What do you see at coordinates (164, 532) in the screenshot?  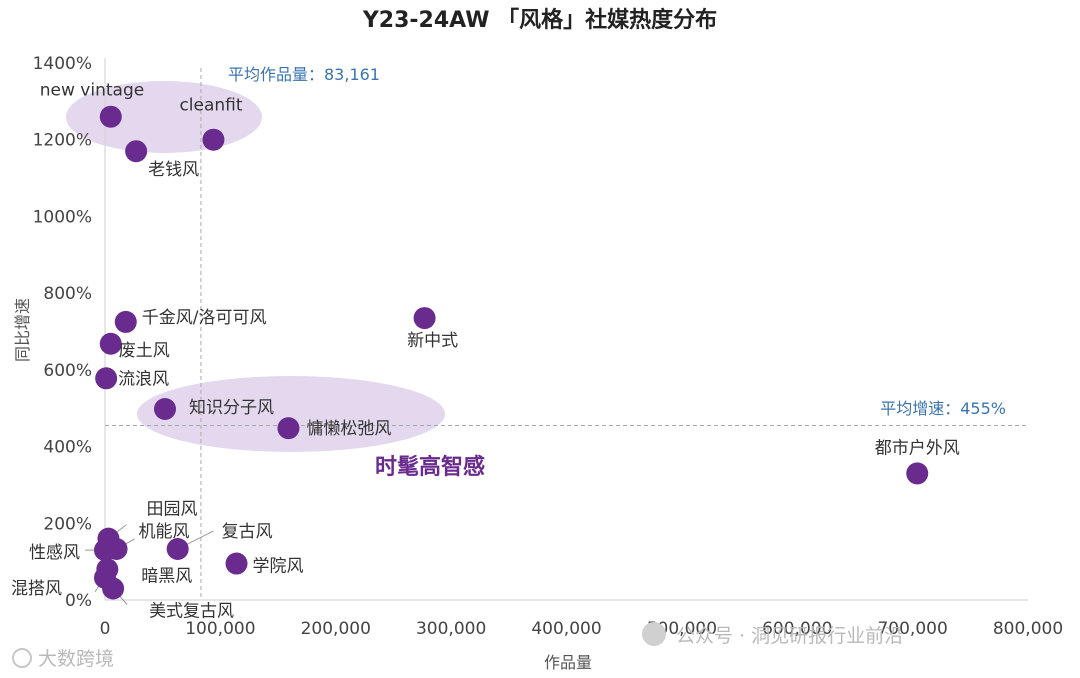 I see `point-label: 机能风` at bounding box center [164, 532].